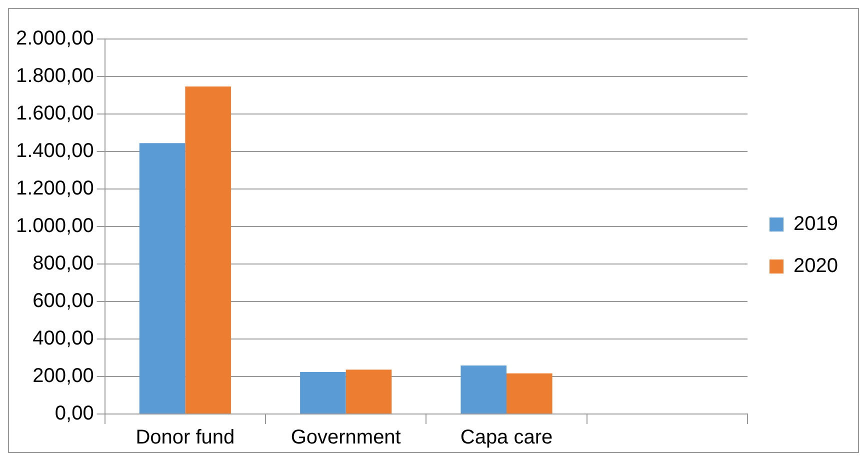  What do you see at coordinates (55, 226) in the screenshot?
I see `y-tick-label: 1.000,00` at bounding box center [55, 226].